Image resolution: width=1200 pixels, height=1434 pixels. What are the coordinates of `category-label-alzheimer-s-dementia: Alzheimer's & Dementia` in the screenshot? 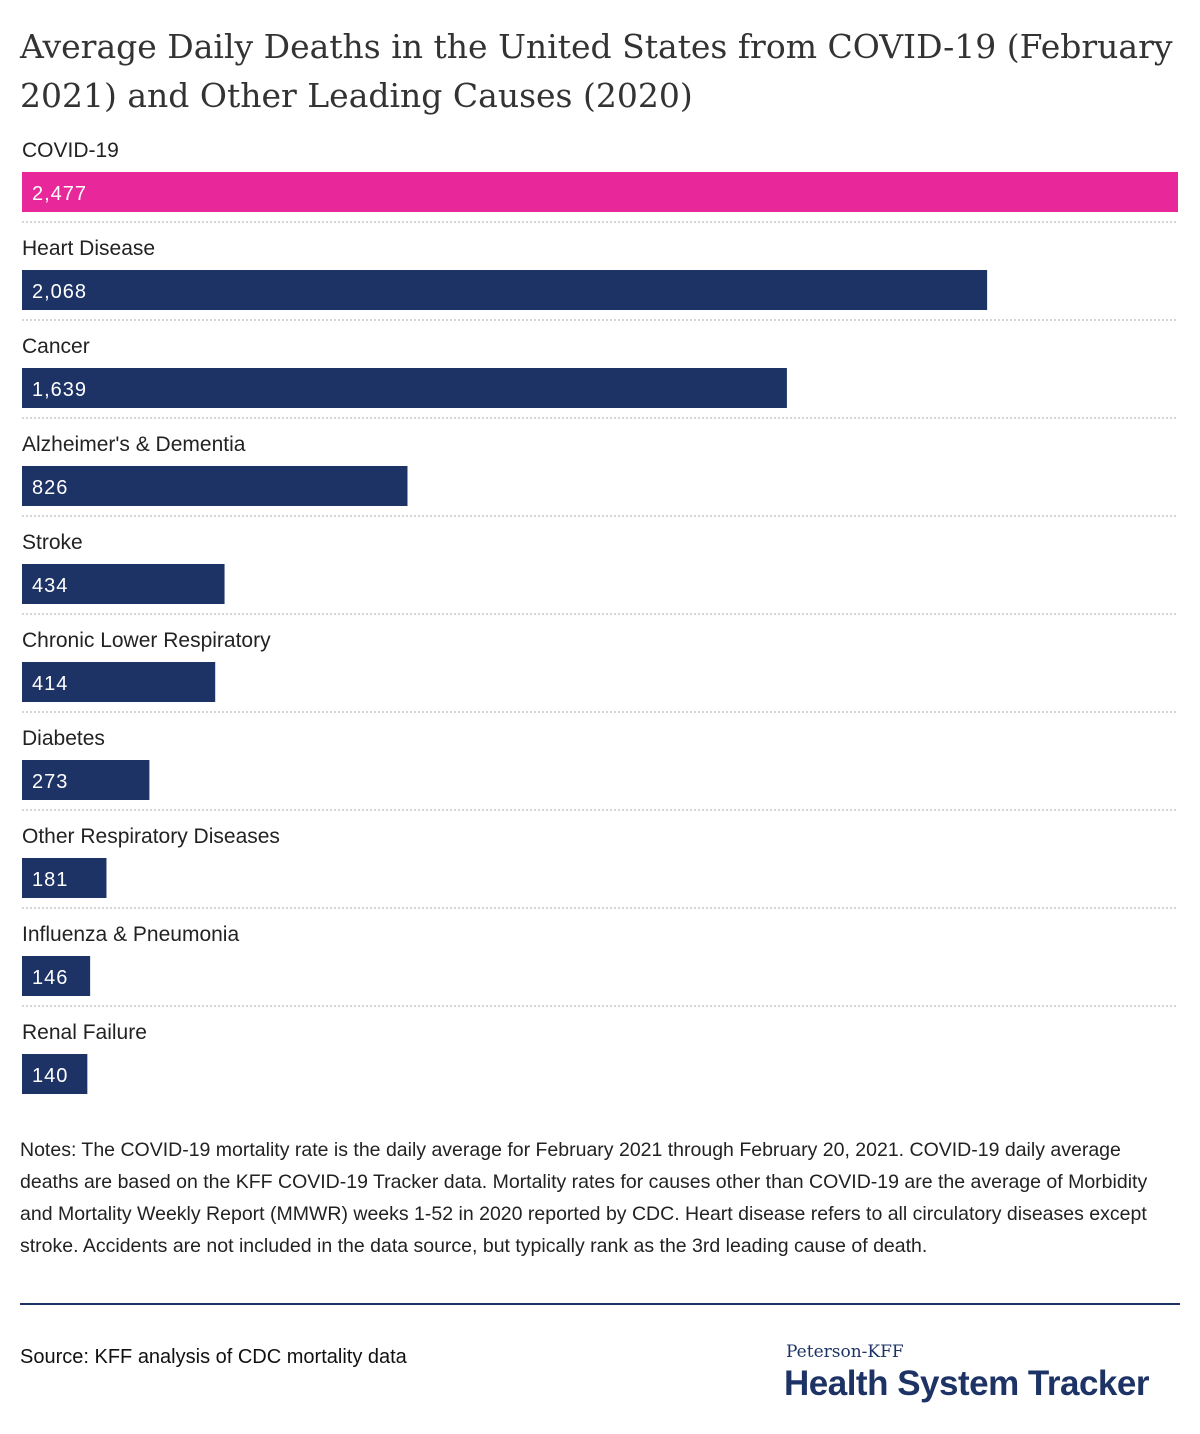 It's located at (134, 444).